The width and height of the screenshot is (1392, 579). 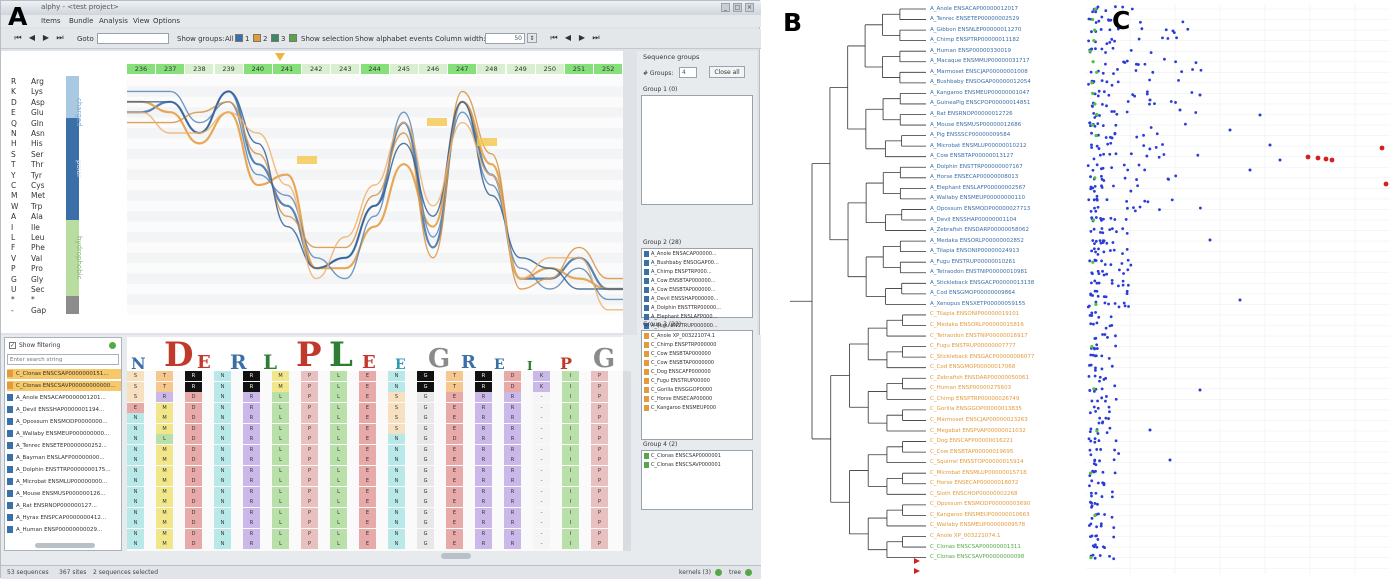 I want to click on alignment-cell: S, so click(x=396, y=397).